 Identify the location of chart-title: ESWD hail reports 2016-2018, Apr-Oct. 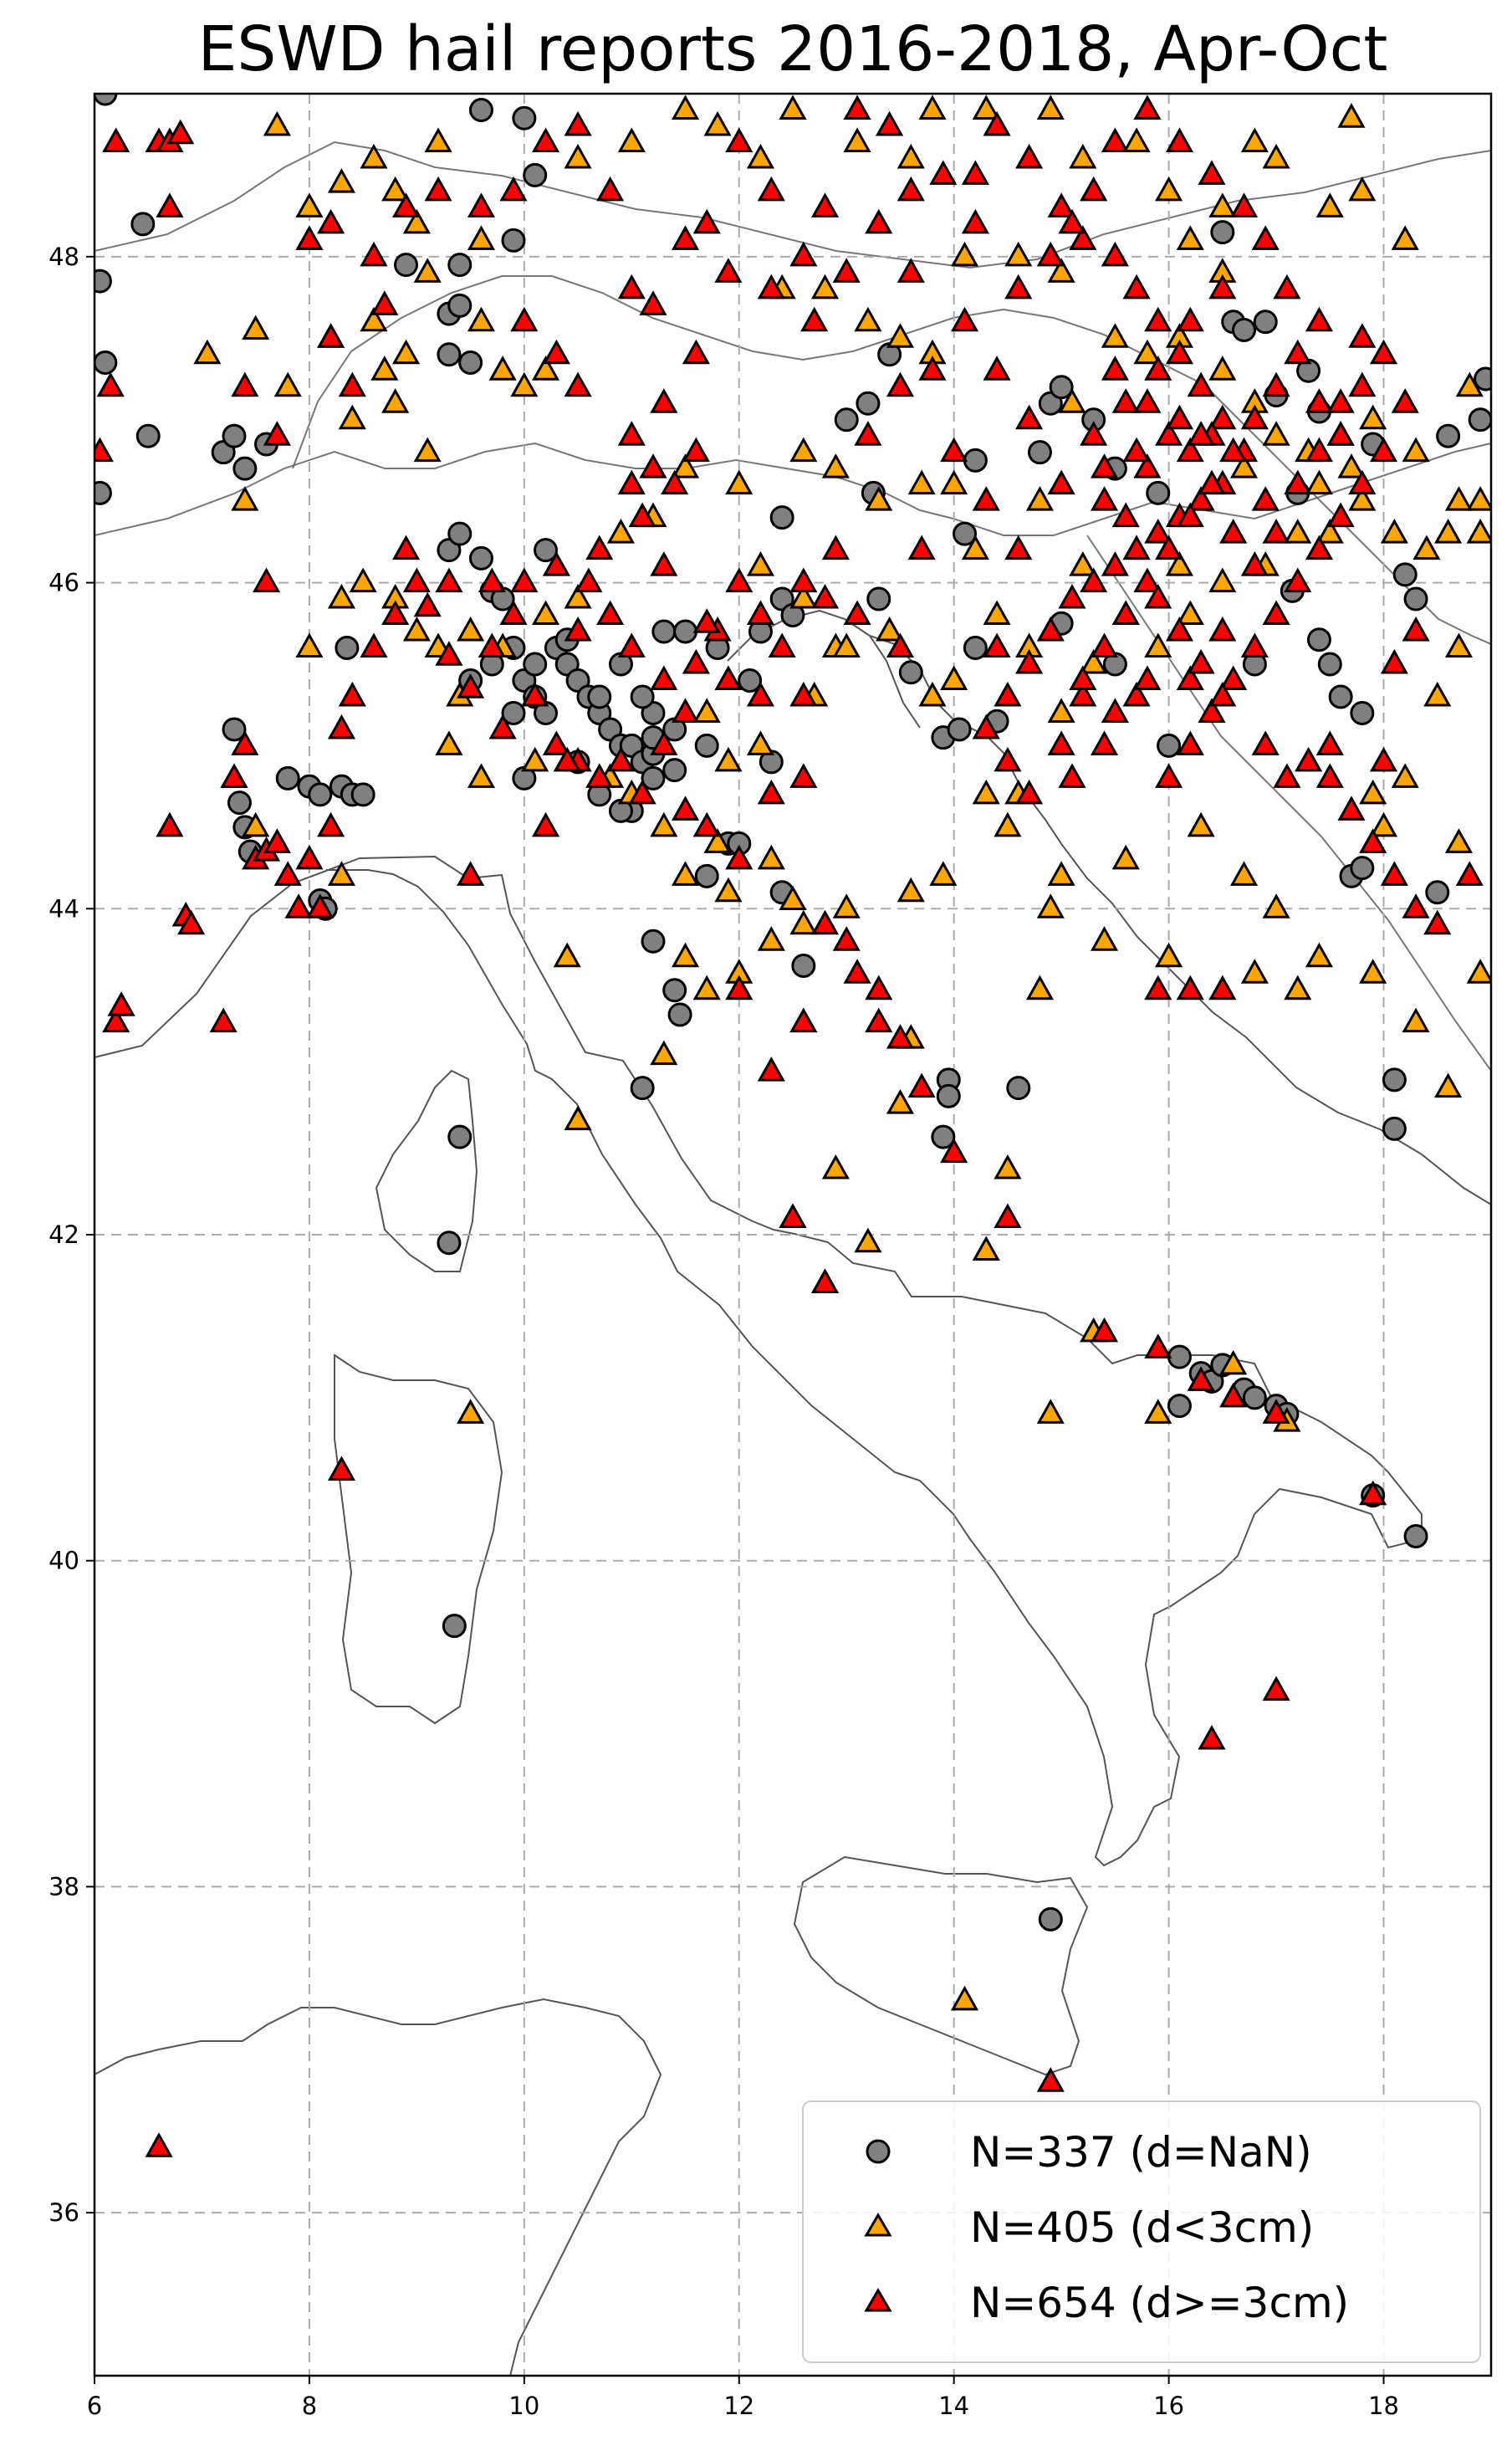
(793, 49).